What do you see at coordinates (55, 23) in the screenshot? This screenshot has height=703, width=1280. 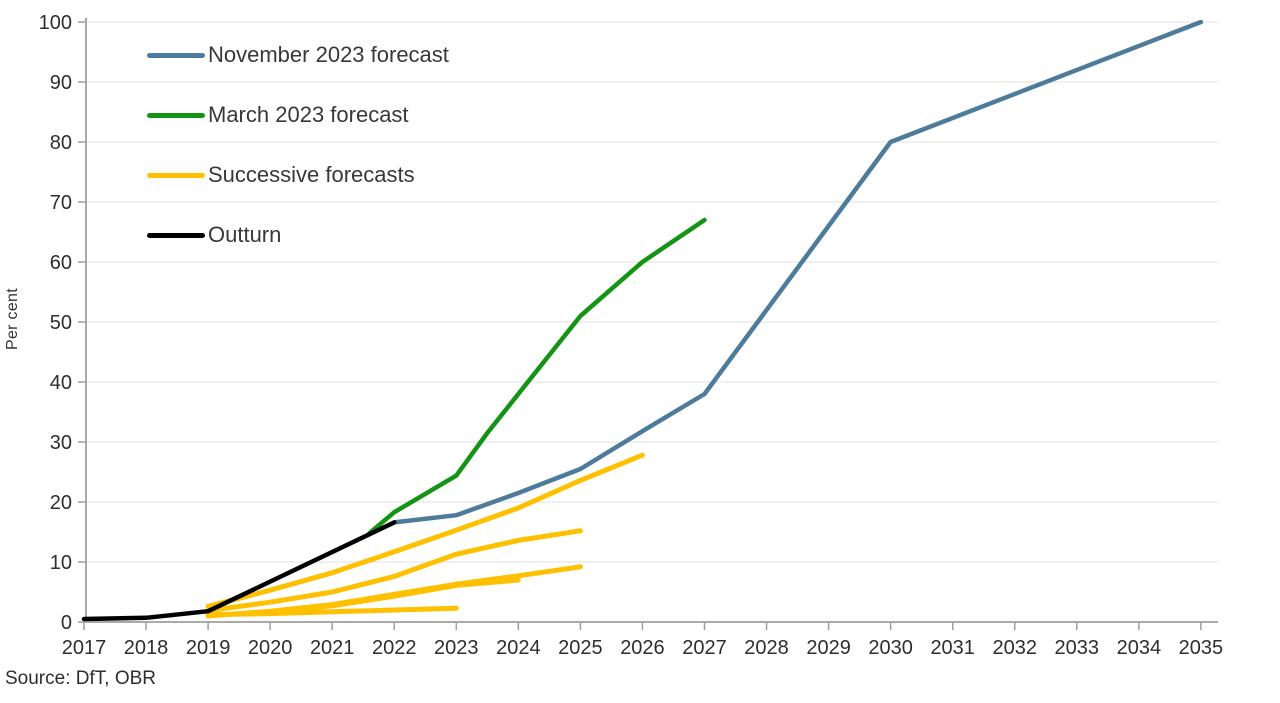 I see `y-tick-label-100: 100` at bounding box center [55, 23].